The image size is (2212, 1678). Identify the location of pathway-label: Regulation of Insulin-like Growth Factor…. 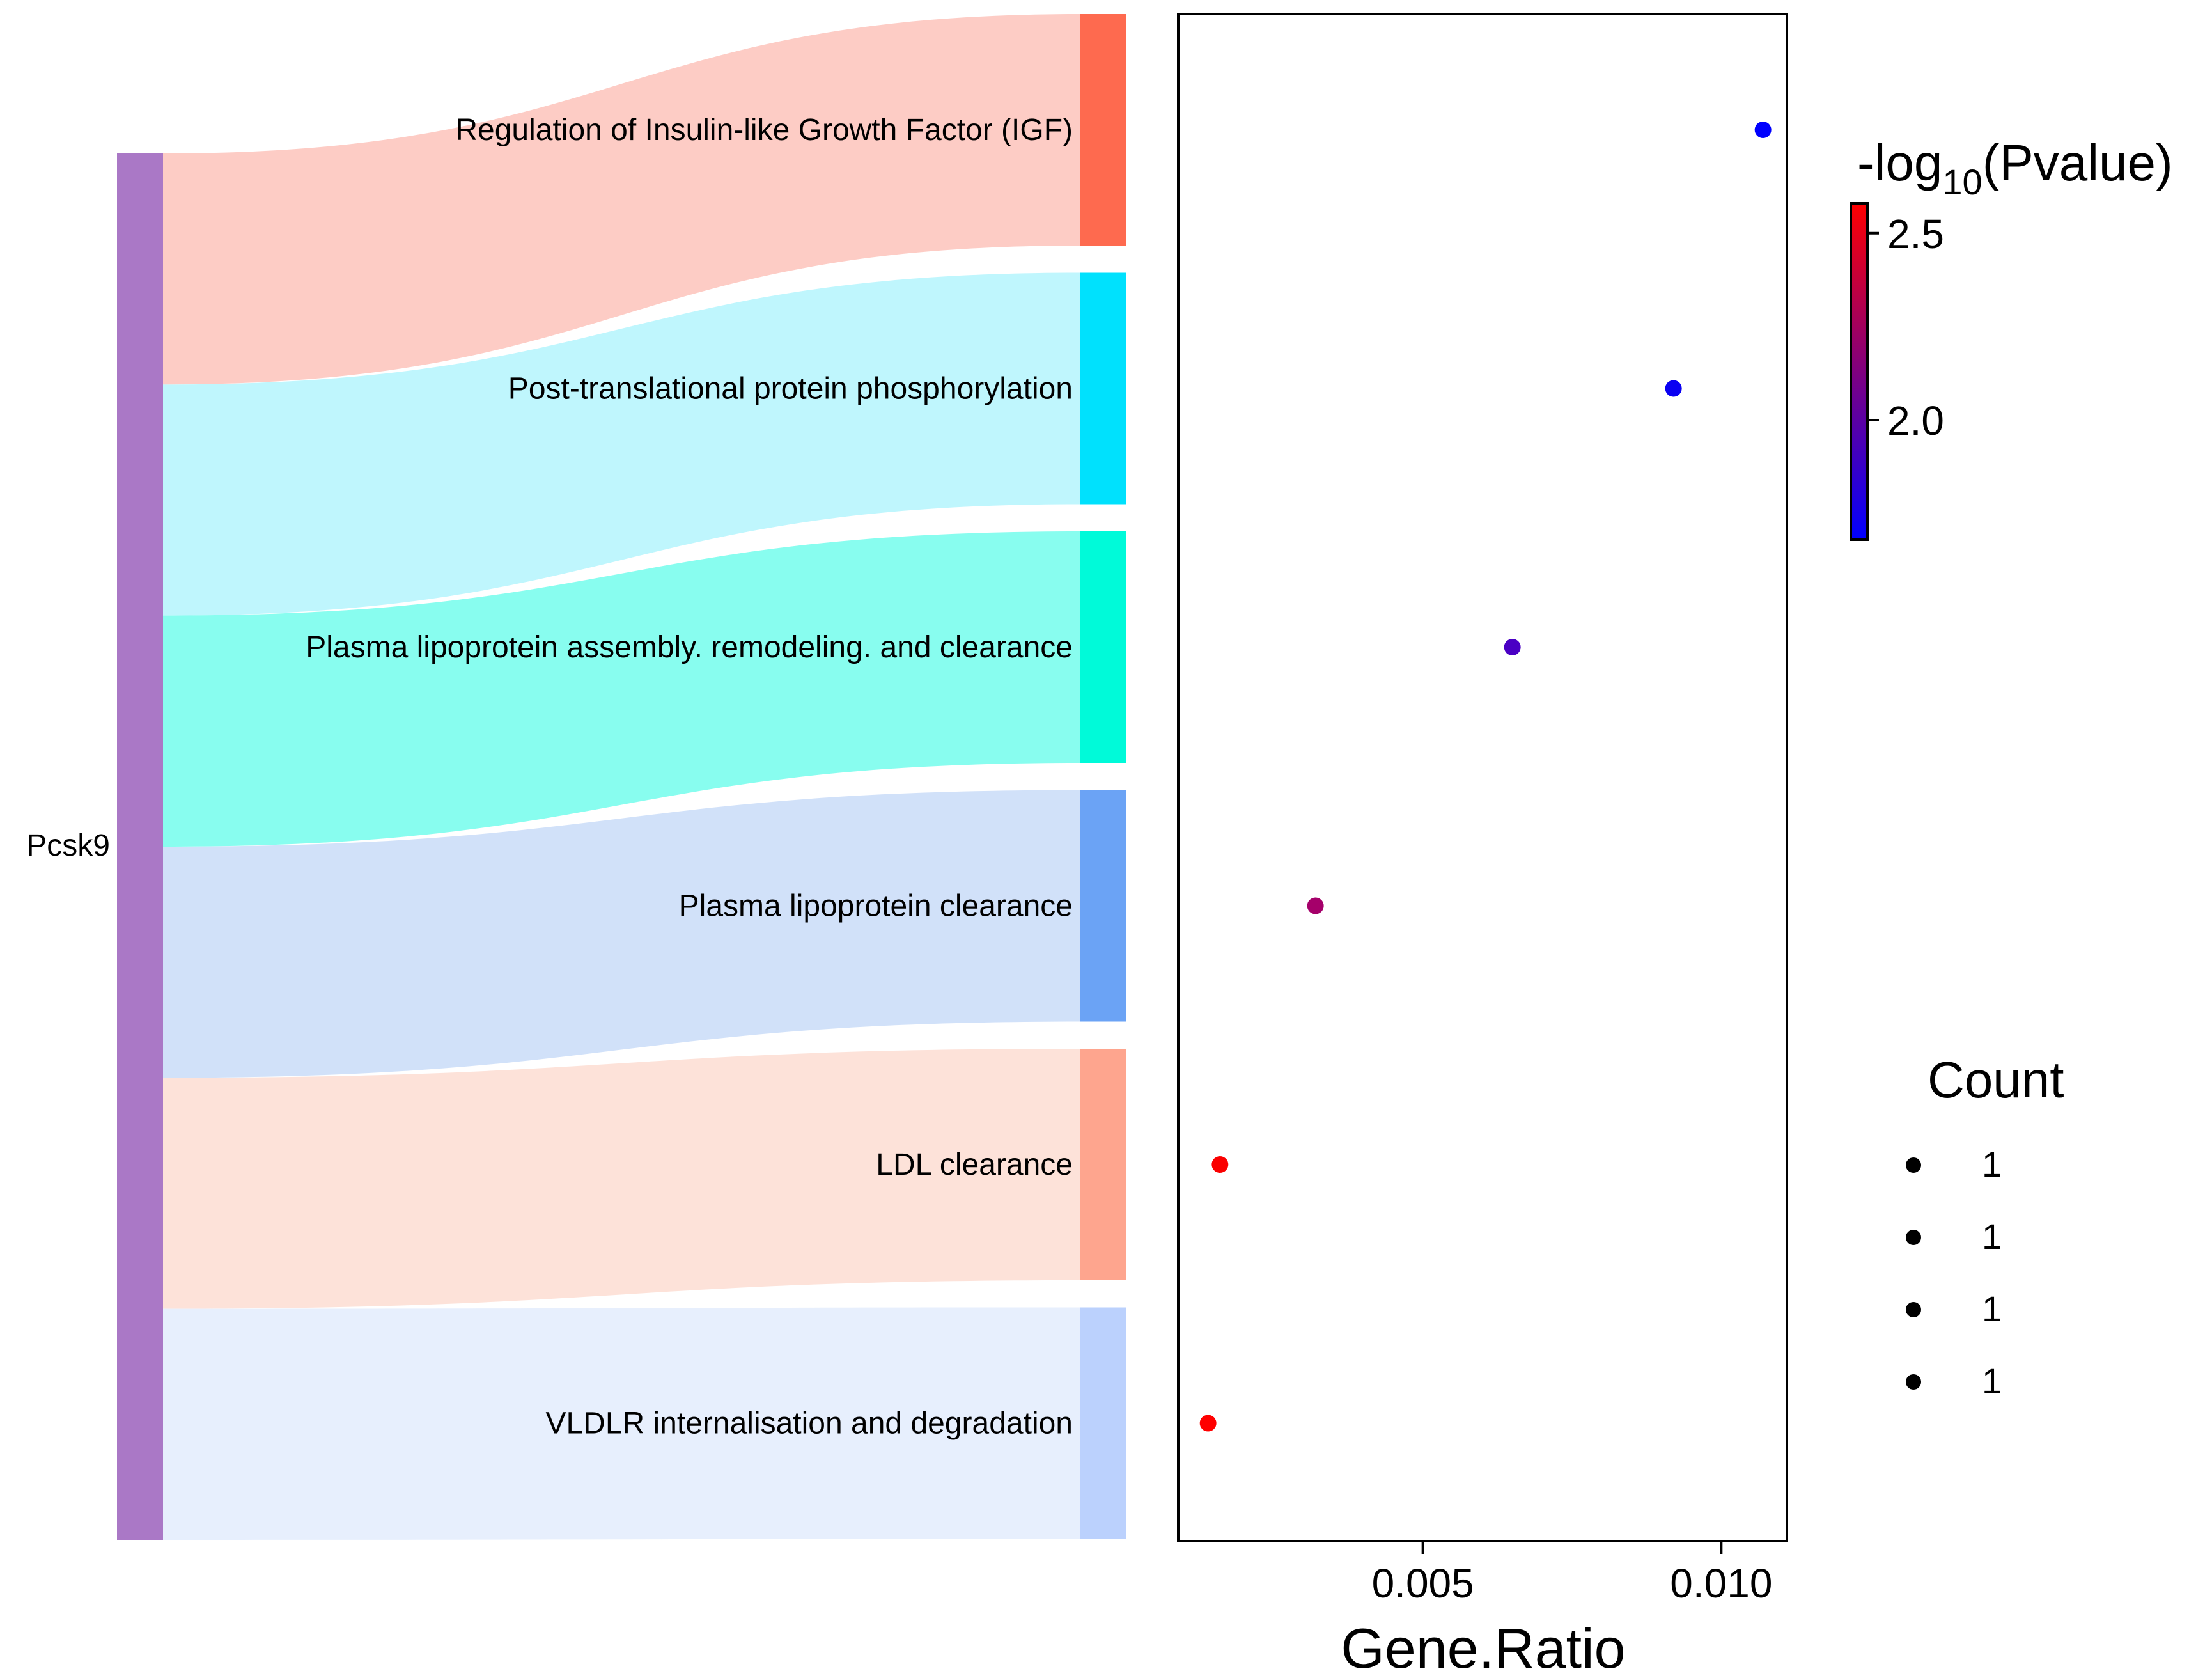
(764, 130).